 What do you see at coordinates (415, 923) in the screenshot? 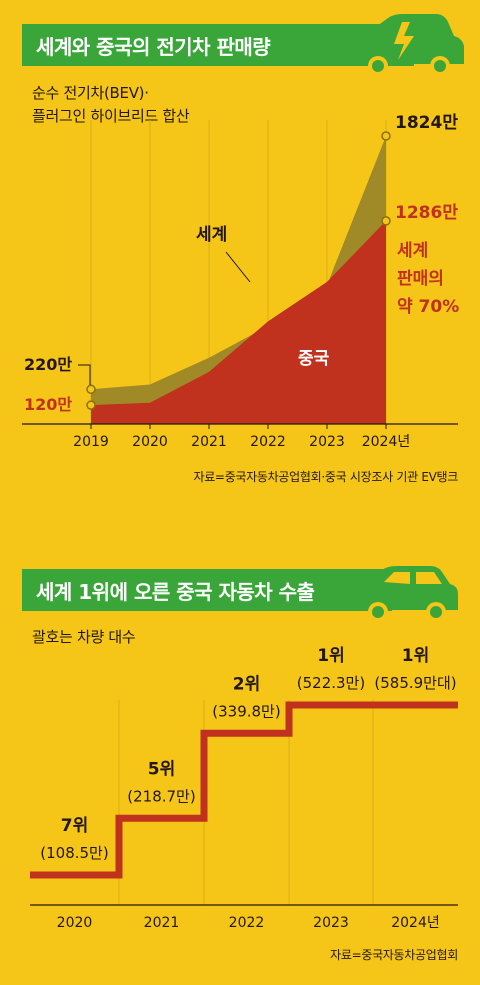
I see `chart2-tick-label: 2024년` at bounding box center [415, 923].